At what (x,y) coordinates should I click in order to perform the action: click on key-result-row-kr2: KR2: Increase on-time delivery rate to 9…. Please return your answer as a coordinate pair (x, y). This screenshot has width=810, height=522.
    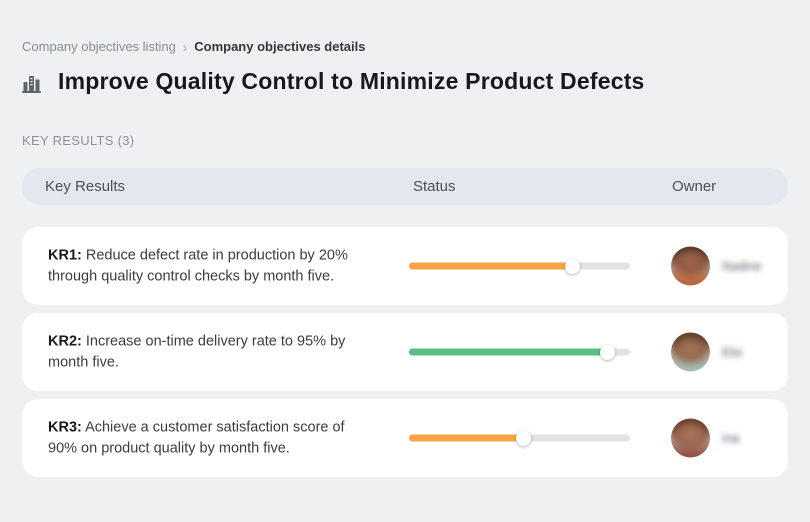
    Looking at the image, I should click on (405, 352).